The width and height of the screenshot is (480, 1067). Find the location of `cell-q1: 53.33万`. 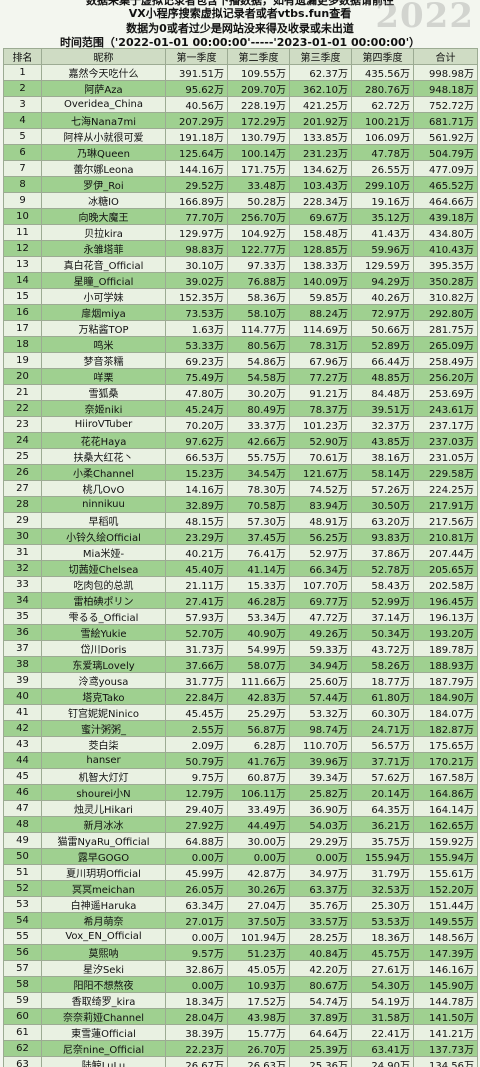

cell-q1: 53.33万 is located at coordinates (196, 344).